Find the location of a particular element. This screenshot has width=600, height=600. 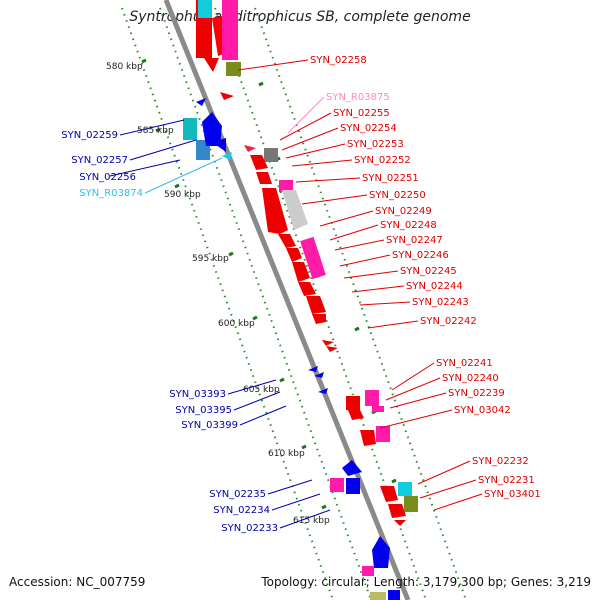

gene-label: SYN_02241 is located at coordinates (464, 363).